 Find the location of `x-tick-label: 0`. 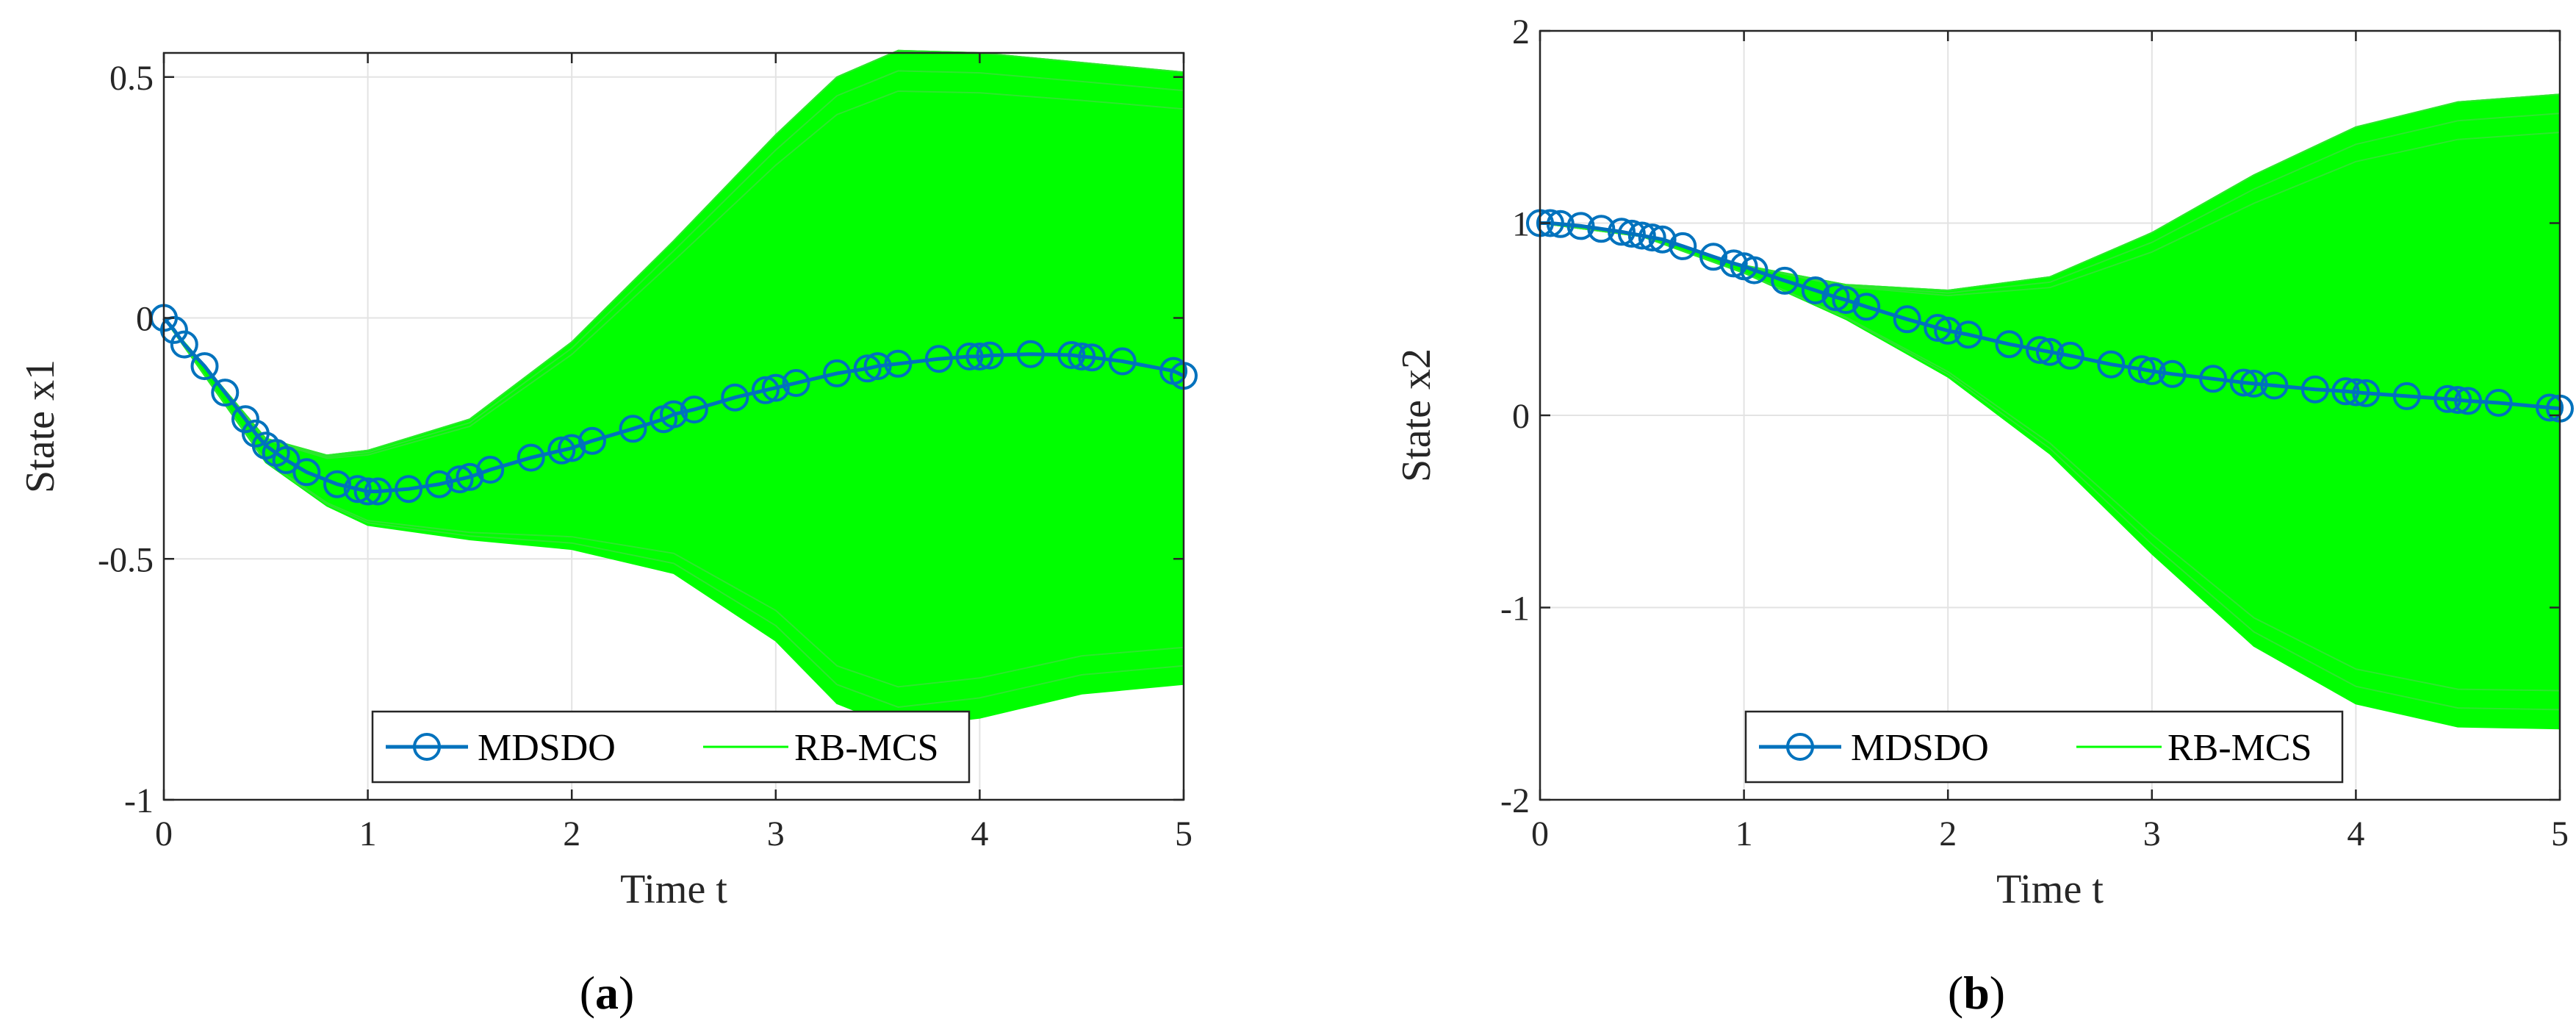

x-tick-label: 0 is located at coordinates (1540, 833).